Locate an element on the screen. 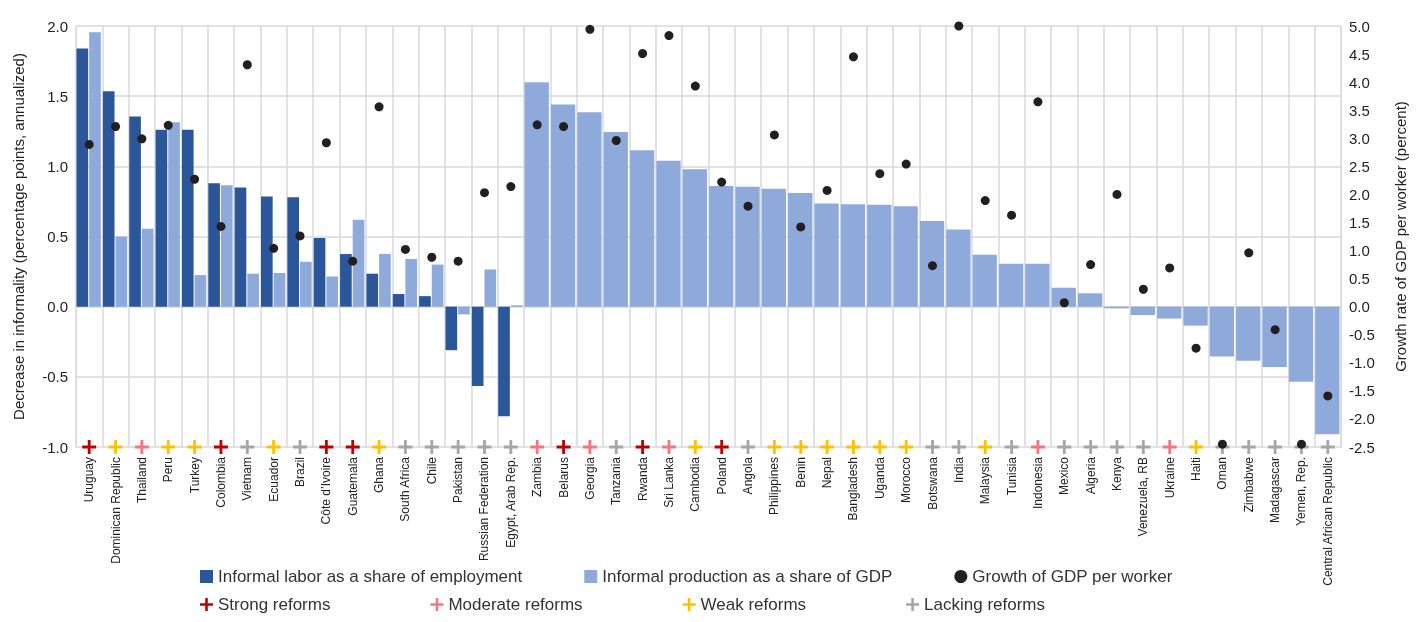 This screenshot has width=1423, height=622. x-tick-label: Algeria is located at coordinates (1090, 475).